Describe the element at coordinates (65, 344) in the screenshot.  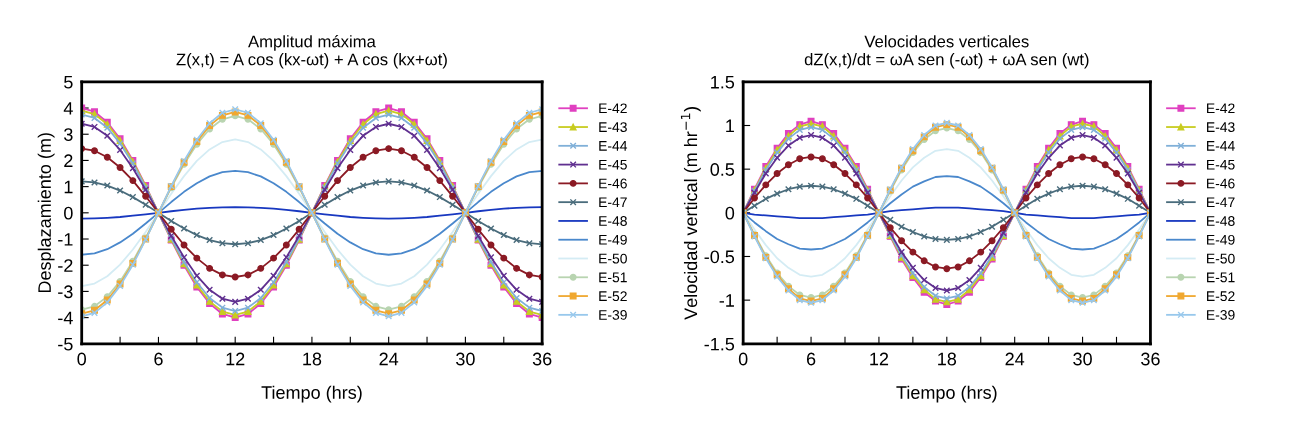
I see `y-tick-label: -5` at that location.